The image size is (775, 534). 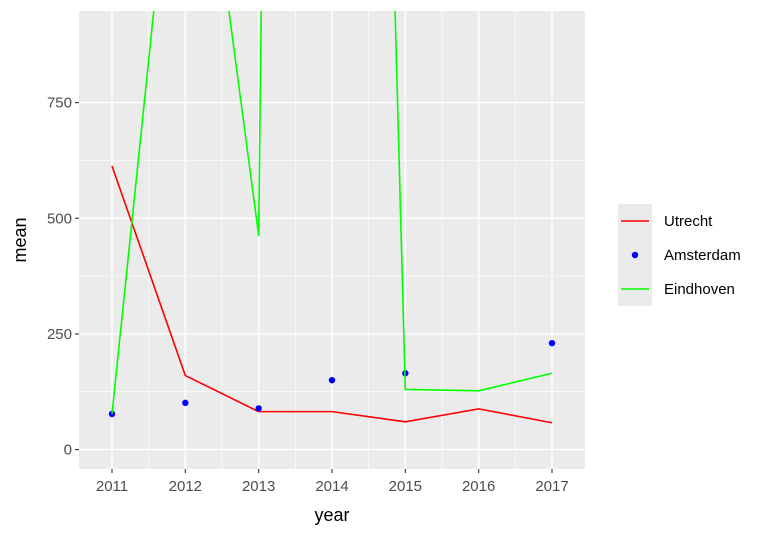 What do you see at coordinates (258, 486) in the screenshot?
I see `x-tick-label: 2013` at bounding box center [258, 486].